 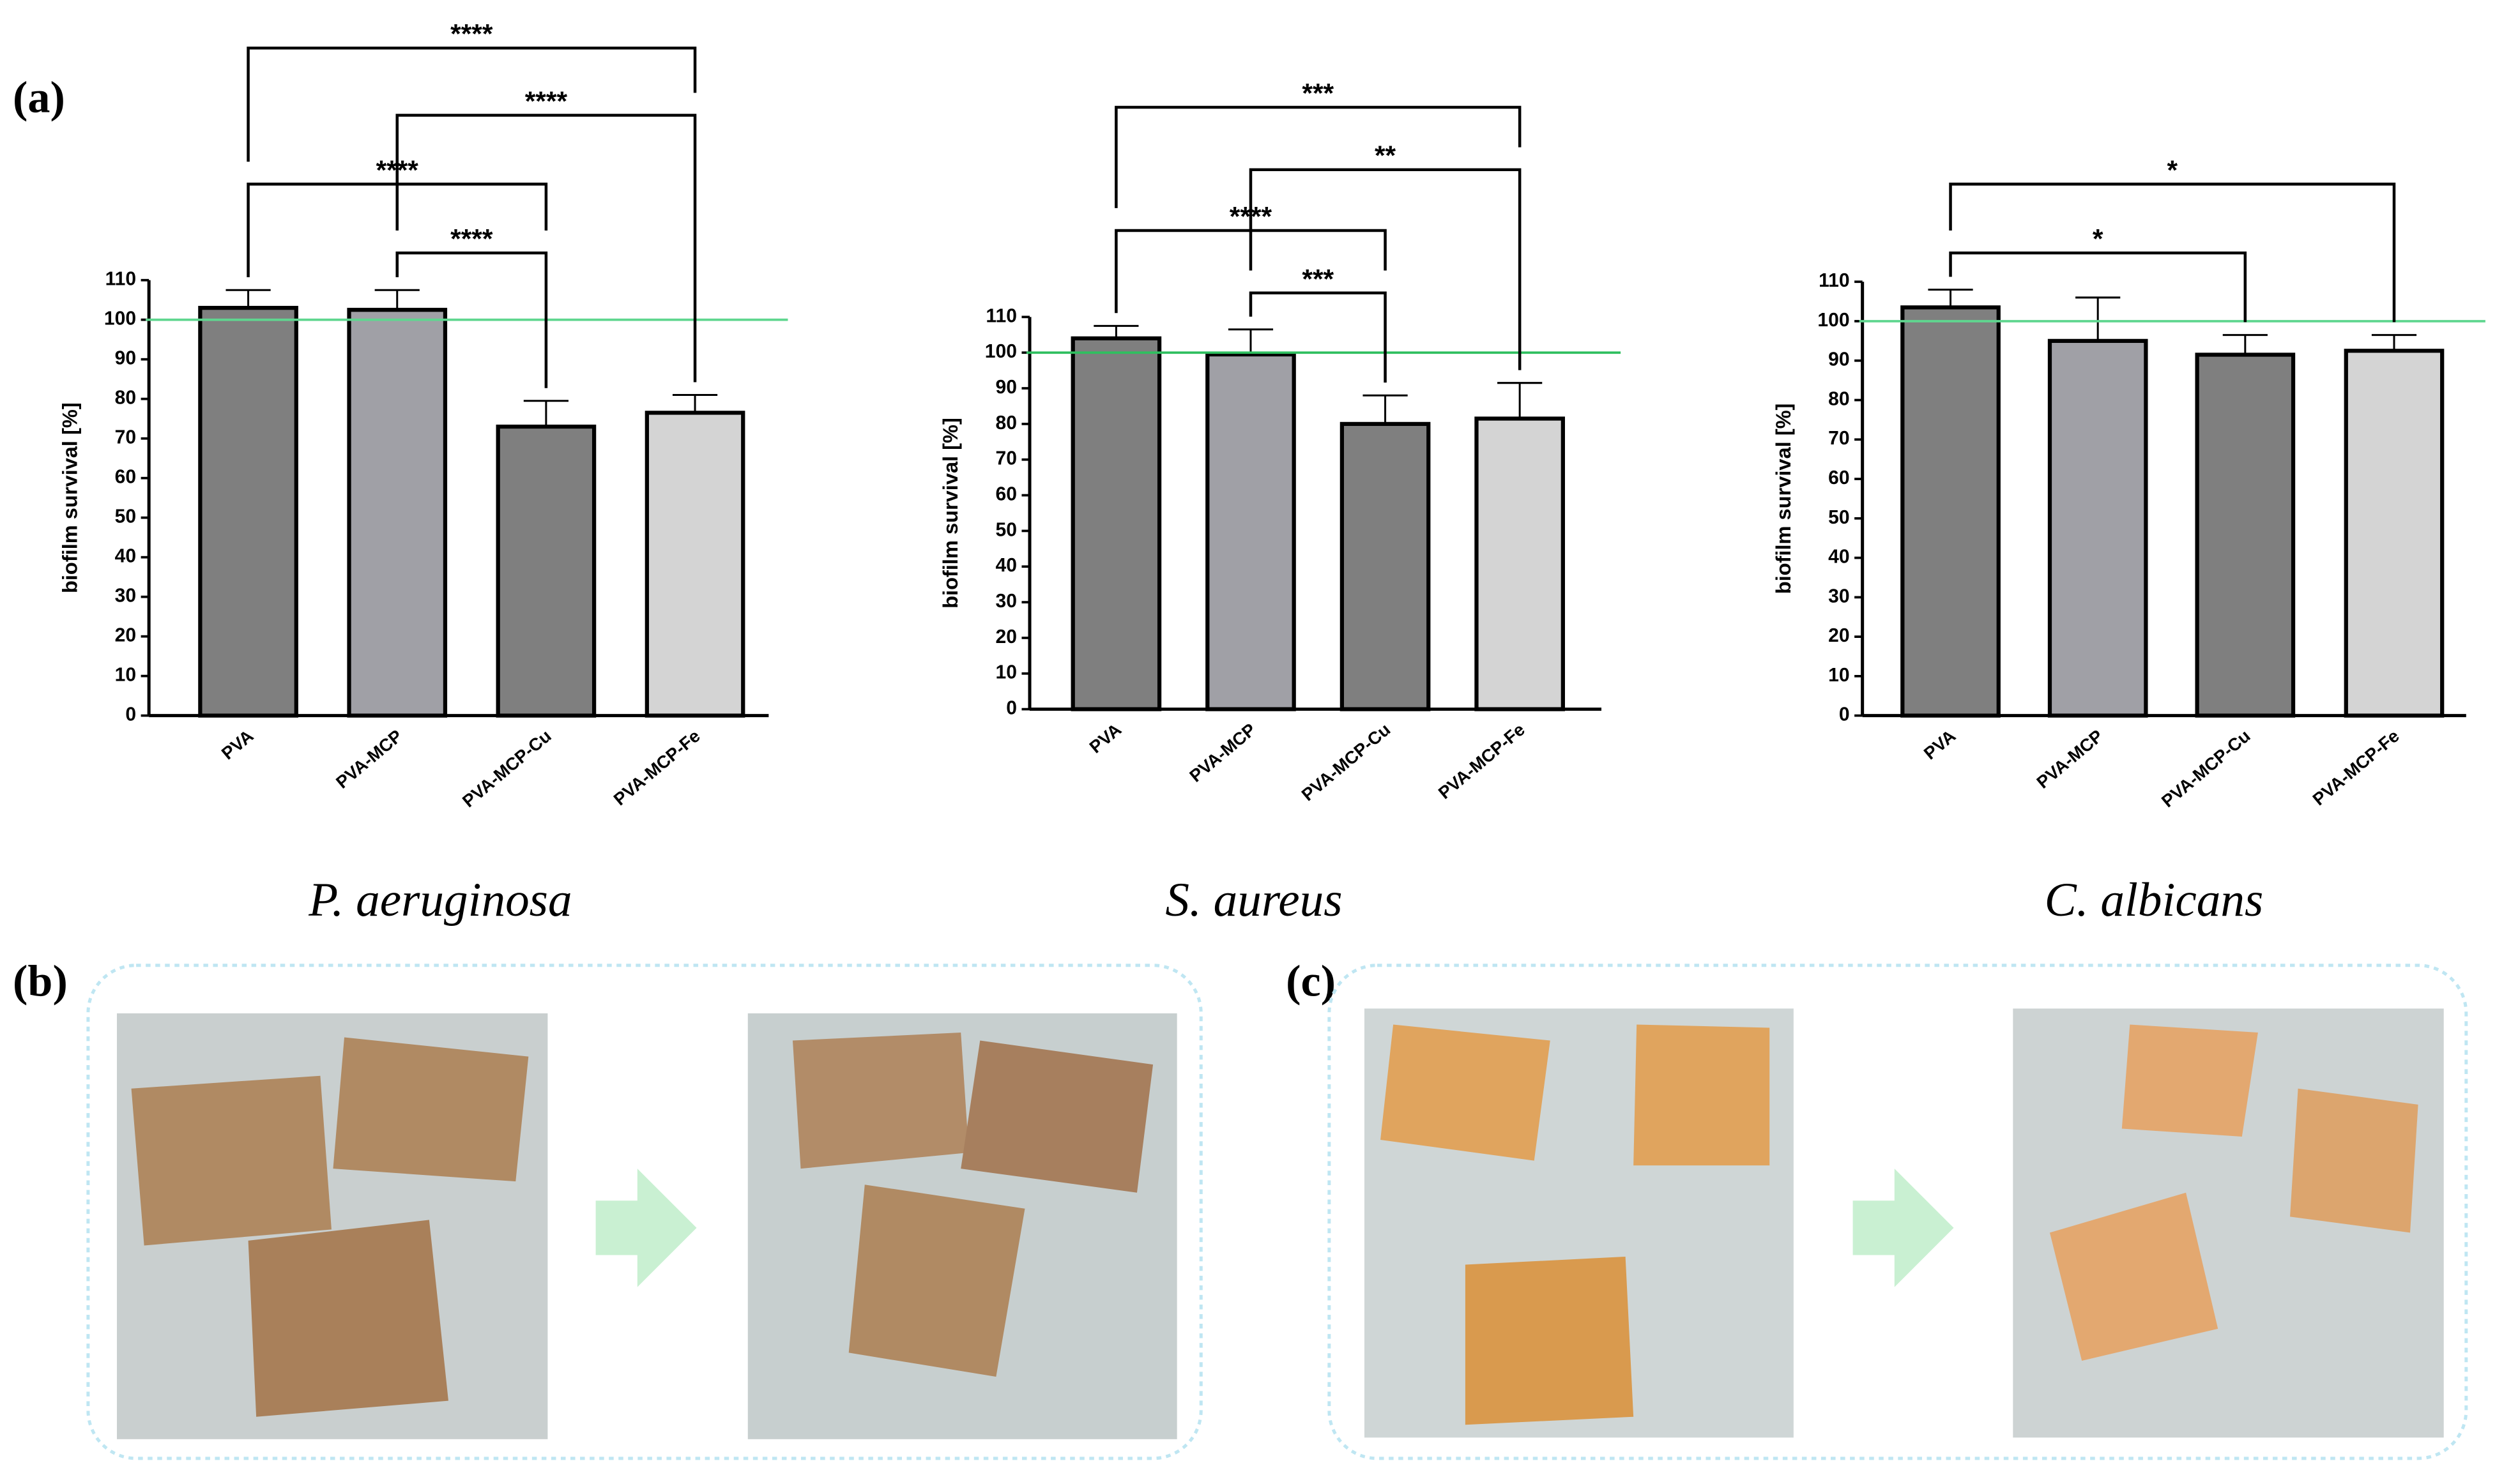 I want to click on panel-label: (c), so click(x=1311, y=981).